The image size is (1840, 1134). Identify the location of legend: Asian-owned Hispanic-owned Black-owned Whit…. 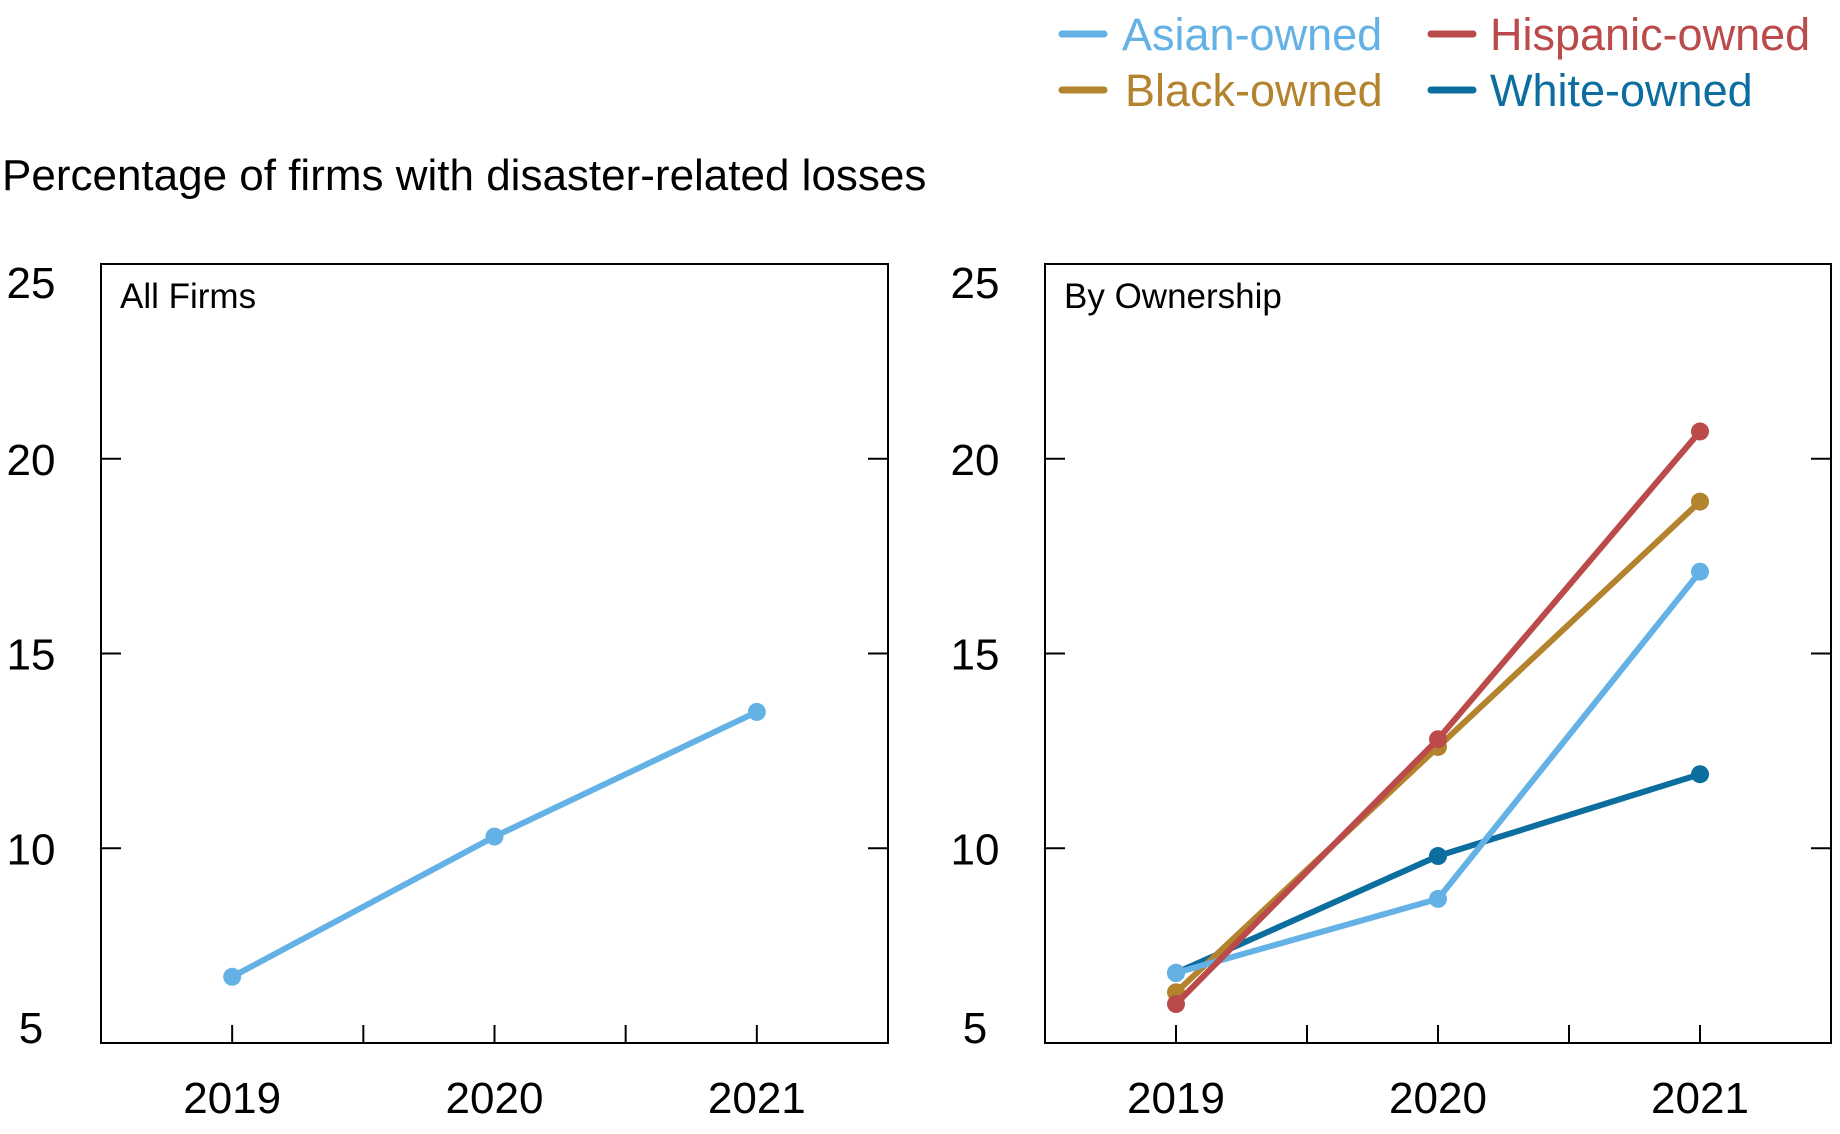
(1434, 62).